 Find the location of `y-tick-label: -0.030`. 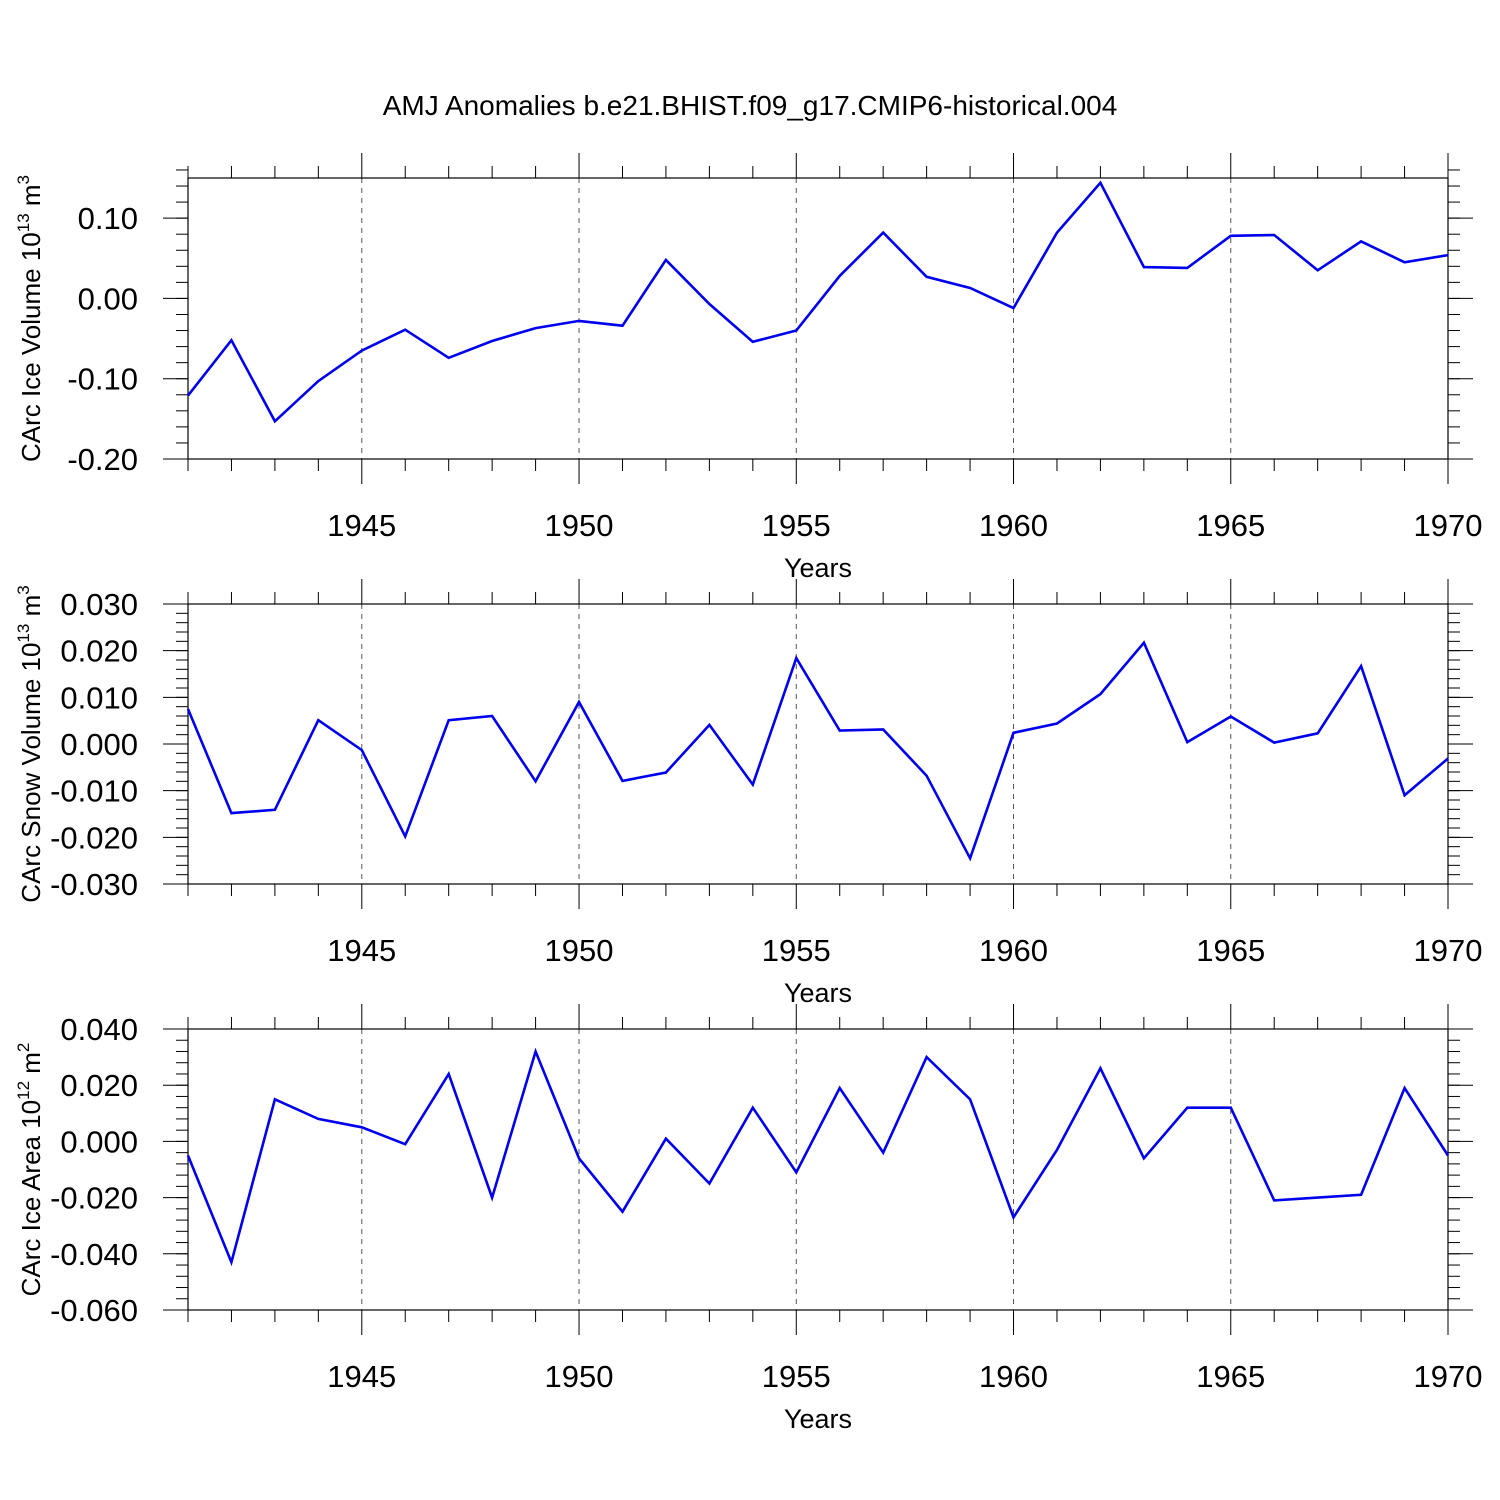

y-tick-label: -0.030 is located at coordinates (94, 884).